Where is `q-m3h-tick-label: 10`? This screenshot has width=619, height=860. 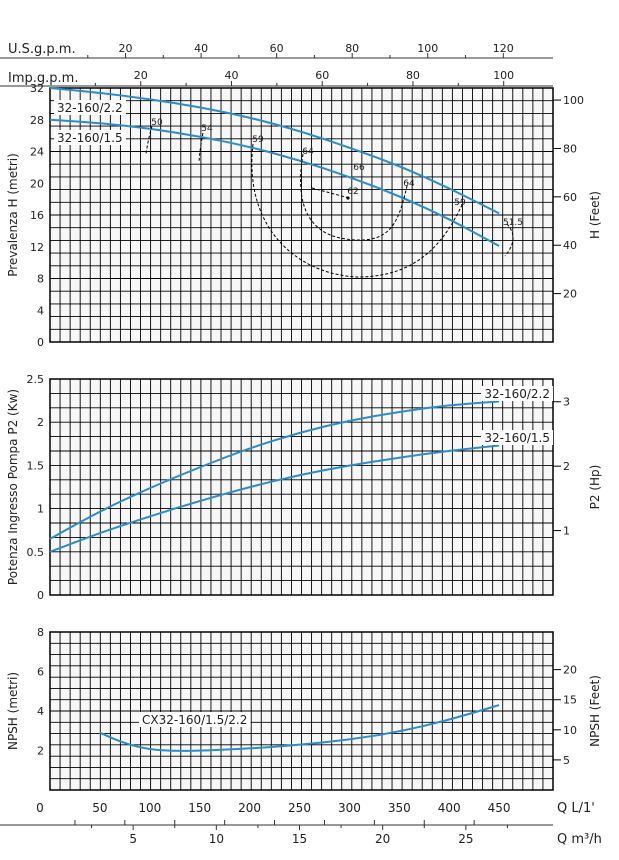
q-m3h-tick-label: 10 is located at coordinates (216, 839).